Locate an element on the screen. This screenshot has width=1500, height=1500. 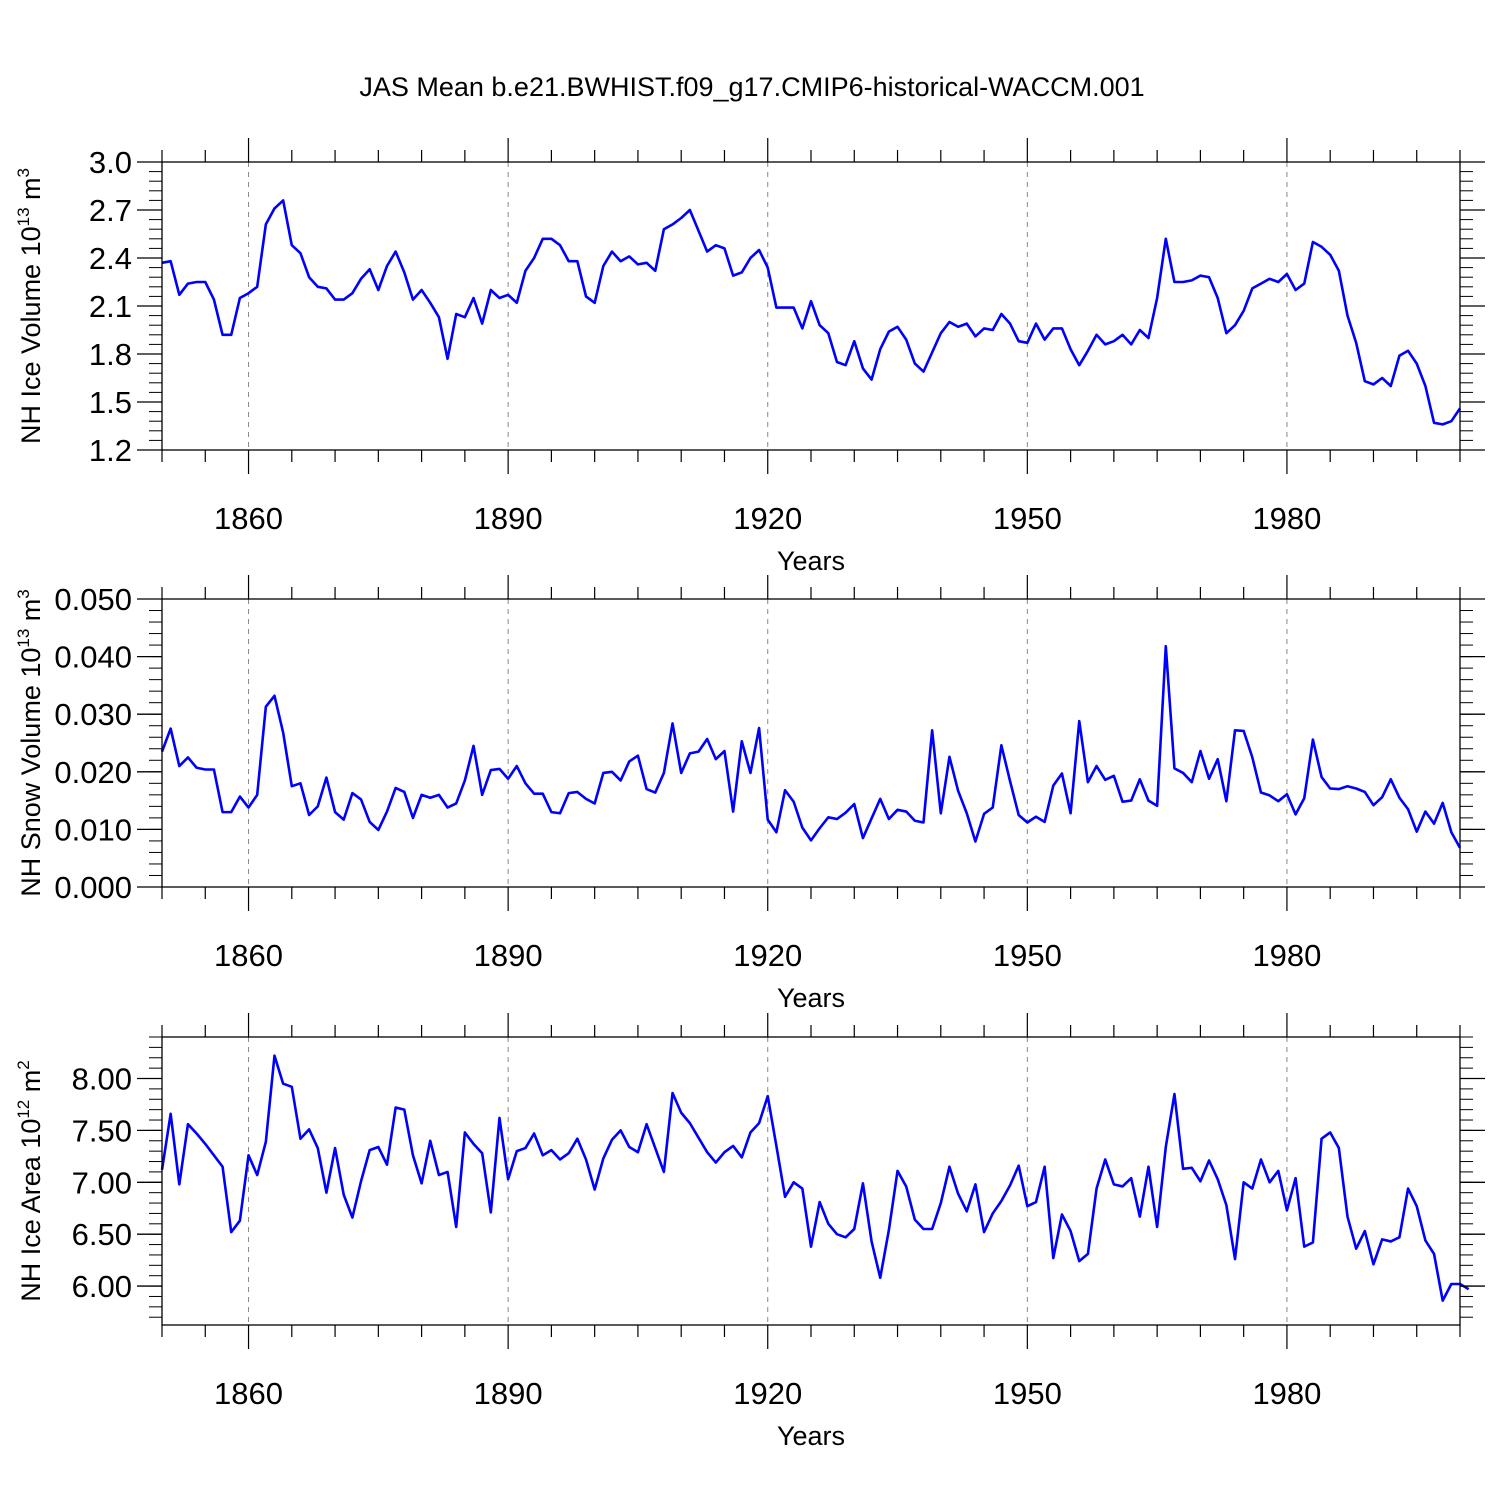
y-axis-label: NH Snow Volume 1013 m3 is located at coordinates (30, 743).